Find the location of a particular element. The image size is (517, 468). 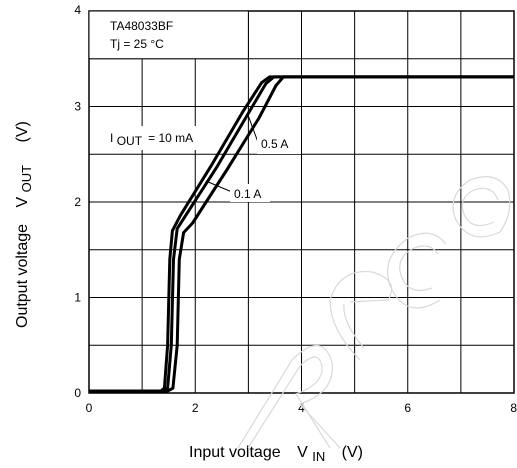

x-axis-title-main: Input voltage is located at coordinates (235, 452).